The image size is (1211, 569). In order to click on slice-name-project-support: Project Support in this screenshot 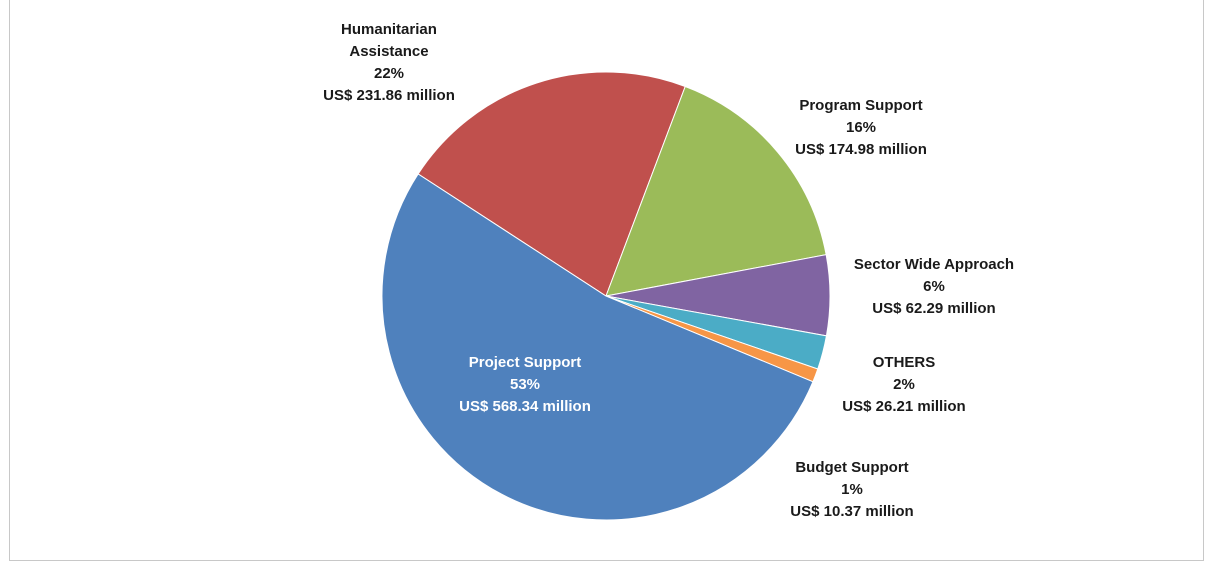, I will do `click(525, 362)`.